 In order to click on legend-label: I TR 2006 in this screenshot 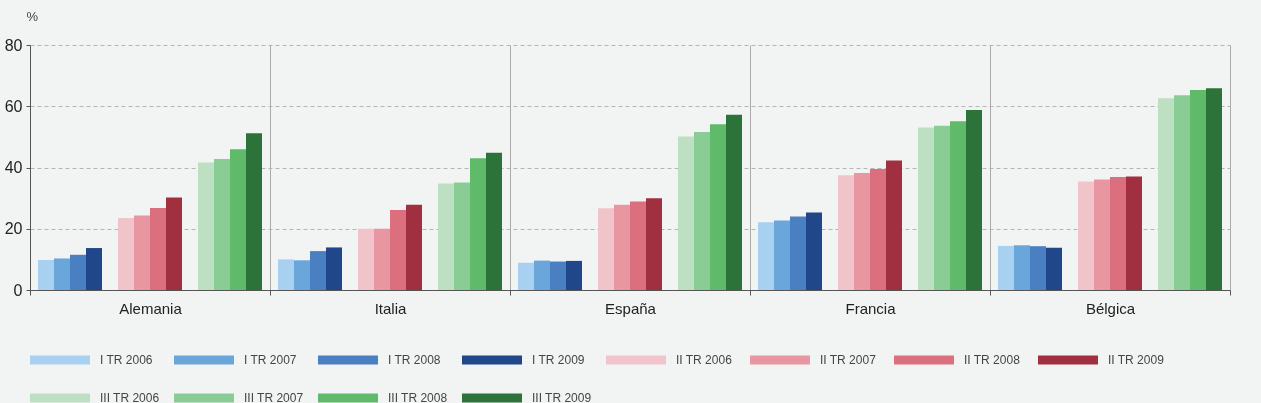, I will do `click(126, 360)`.